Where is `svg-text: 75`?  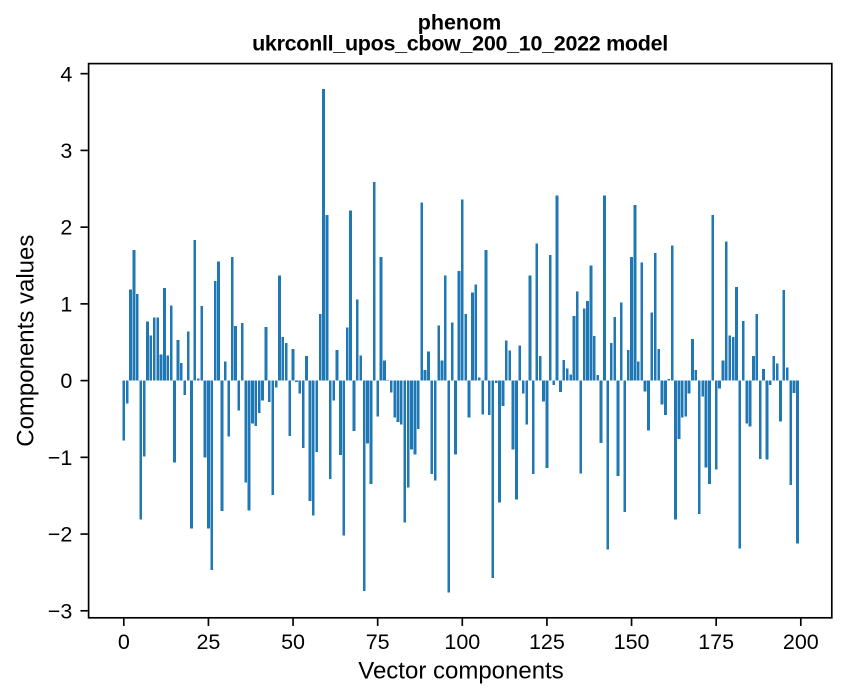 svg-text: 75 is located at coordinates (378, 642).